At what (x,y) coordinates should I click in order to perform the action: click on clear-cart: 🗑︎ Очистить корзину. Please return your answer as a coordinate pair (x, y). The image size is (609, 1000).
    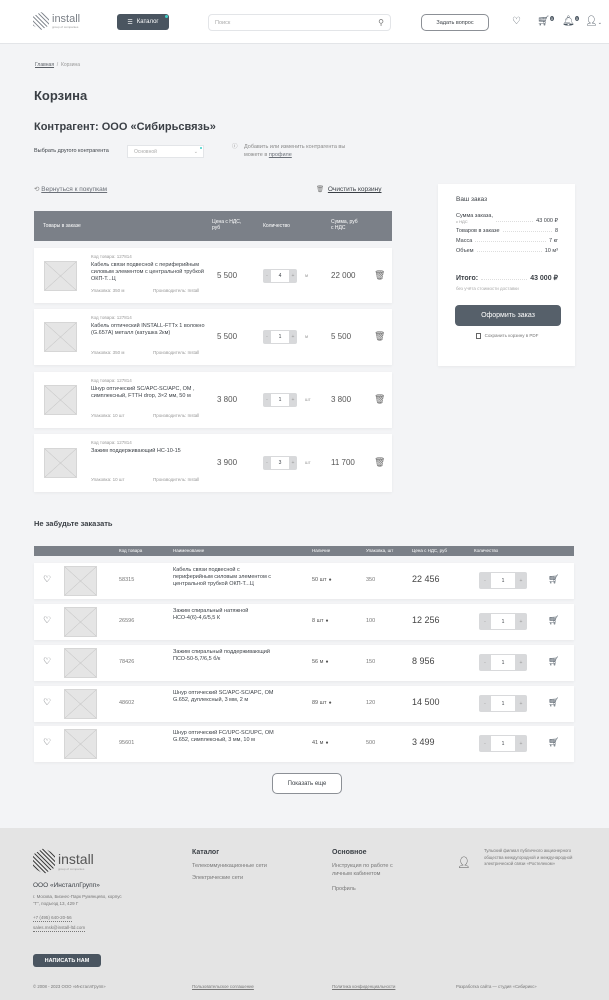
    Looking at the image, I should click on (349, 189).